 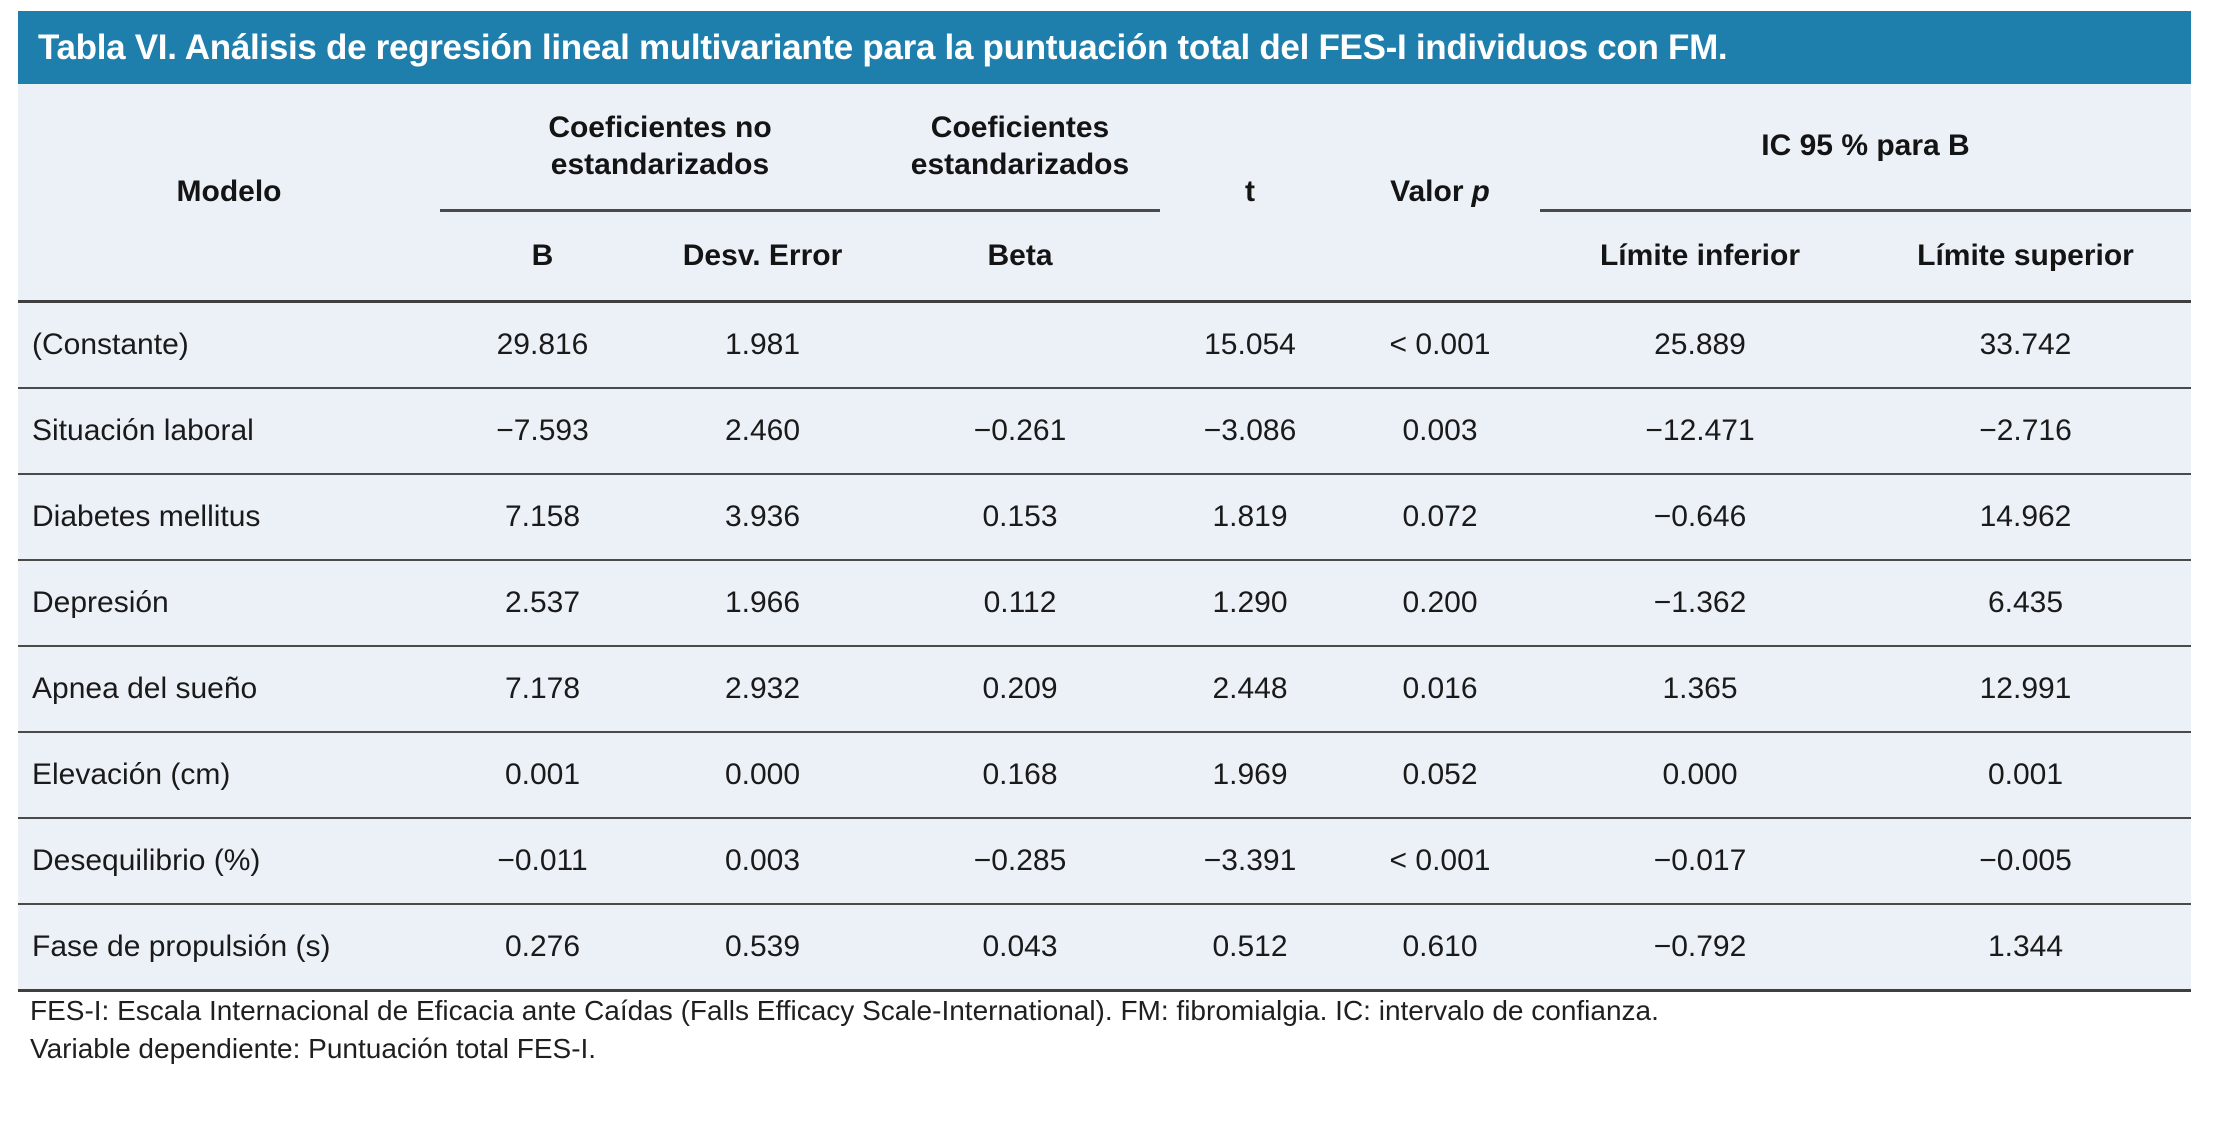 What do you see at coordinates (1440, 688) in the screenshot?
I see `cell-valor-p: 0.016` at bounding box center [1440, 688].